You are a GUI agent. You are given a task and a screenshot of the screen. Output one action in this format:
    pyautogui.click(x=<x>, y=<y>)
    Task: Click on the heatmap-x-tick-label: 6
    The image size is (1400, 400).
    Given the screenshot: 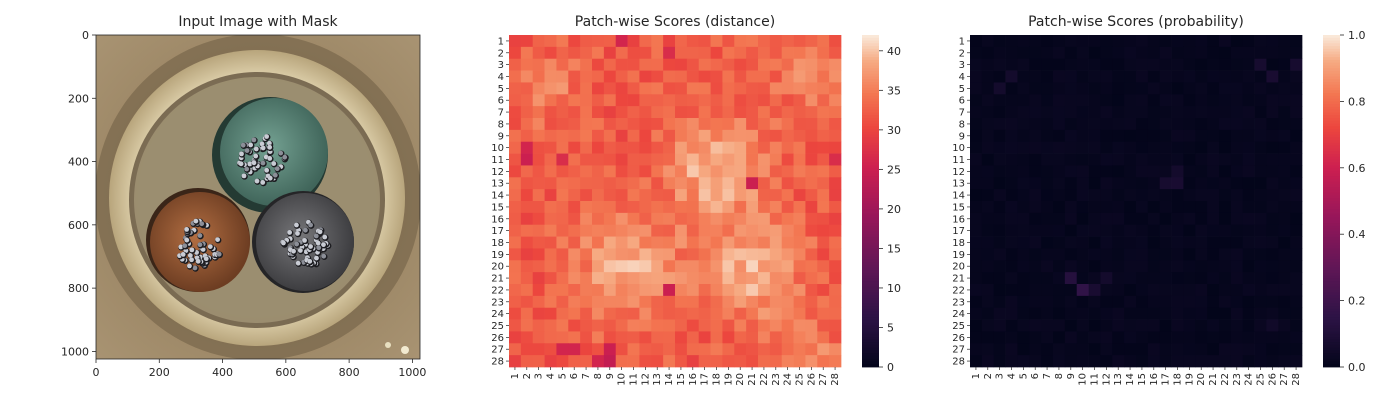 What is the action you would take?
    pyautogui.click(x=1035, y=376)
    